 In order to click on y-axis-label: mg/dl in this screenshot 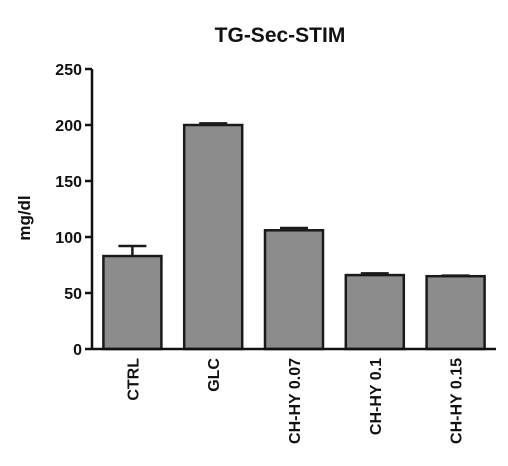, I will do `click(24, 217)`.